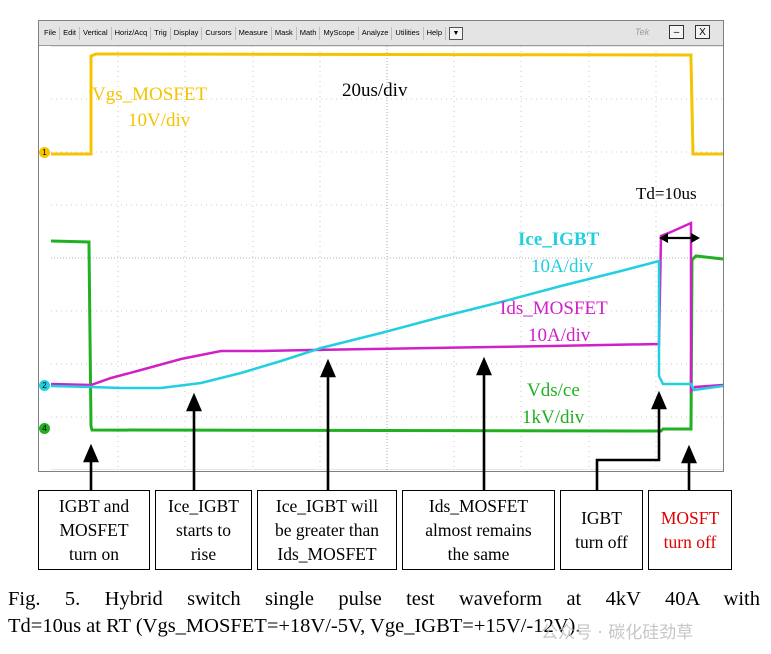 This screenshot has height=654, width=771. I want to click on menu-trig: Trig, so click(161, 33).